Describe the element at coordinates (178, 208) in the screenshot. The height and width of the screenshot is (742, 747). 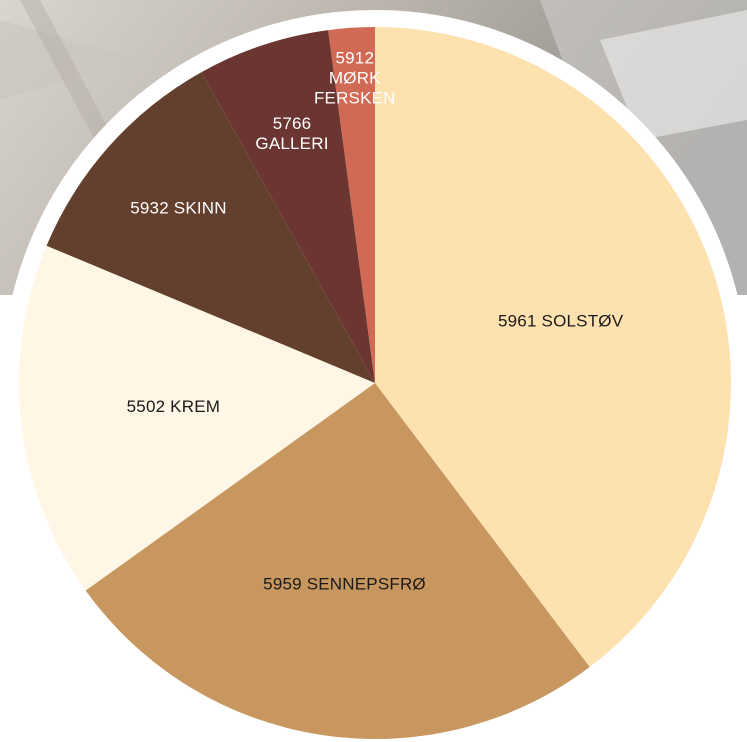
I see `slice-label-3: 5932 SKINN` at that location.